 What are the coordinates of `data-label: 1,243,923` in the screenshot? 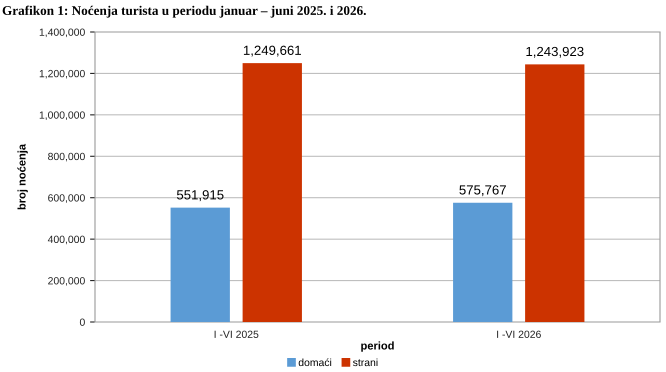 It's located at (555, 52).